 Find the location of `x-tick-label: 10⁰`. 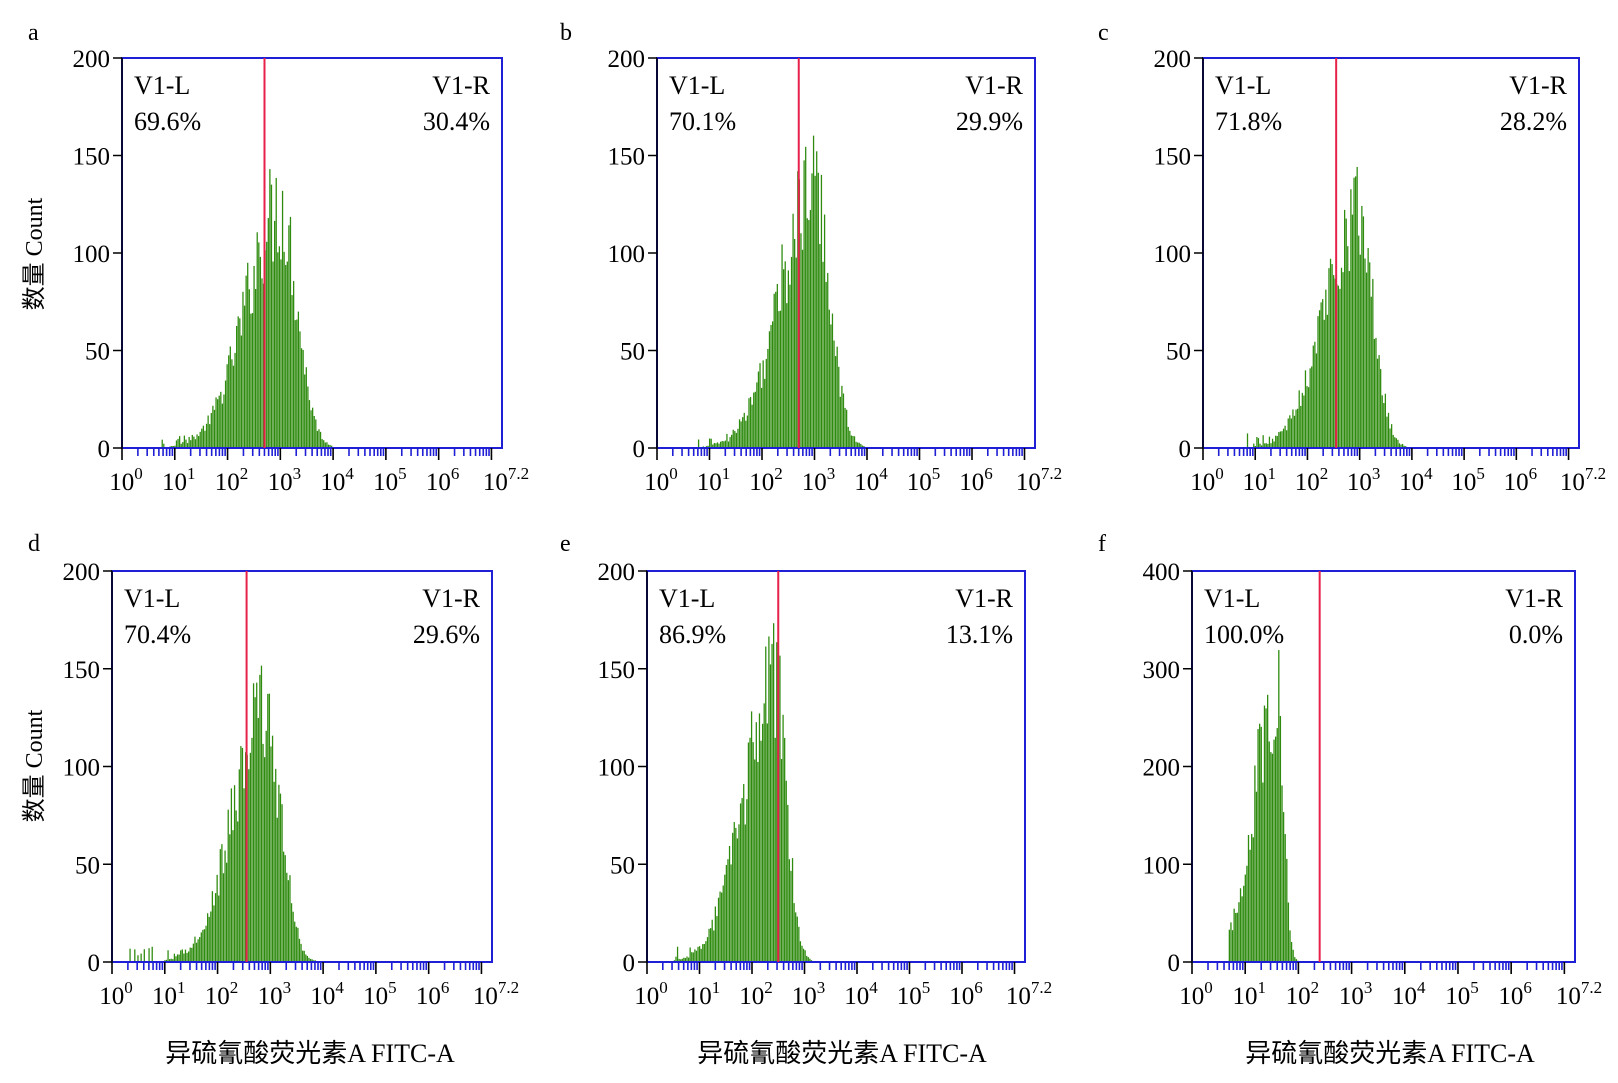

x-tick-label: 10⁰ is located at coordinates (126, 480).